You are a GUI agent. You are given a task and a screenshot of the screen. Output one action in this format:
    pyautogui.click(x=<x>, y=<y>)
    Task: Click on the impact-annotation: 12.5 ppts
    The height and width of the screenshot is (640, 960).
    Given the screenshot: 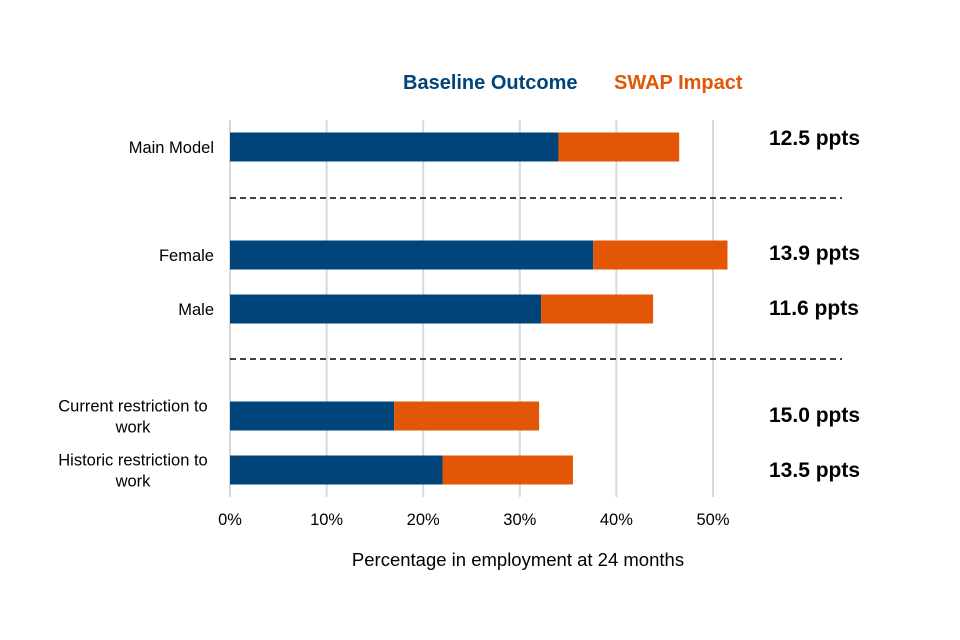 What is the action you would take?
    pyautogui.click(x=814, y=138)
    